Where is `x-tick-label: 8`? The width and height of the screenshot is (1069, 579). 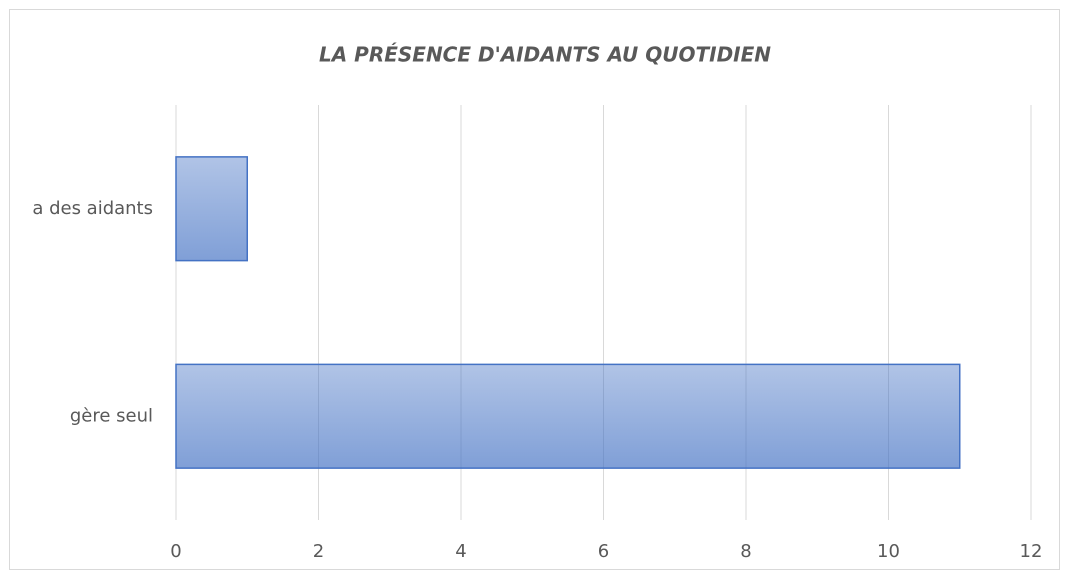
x-tick-label: 8 is located at coordinates (745, 551).